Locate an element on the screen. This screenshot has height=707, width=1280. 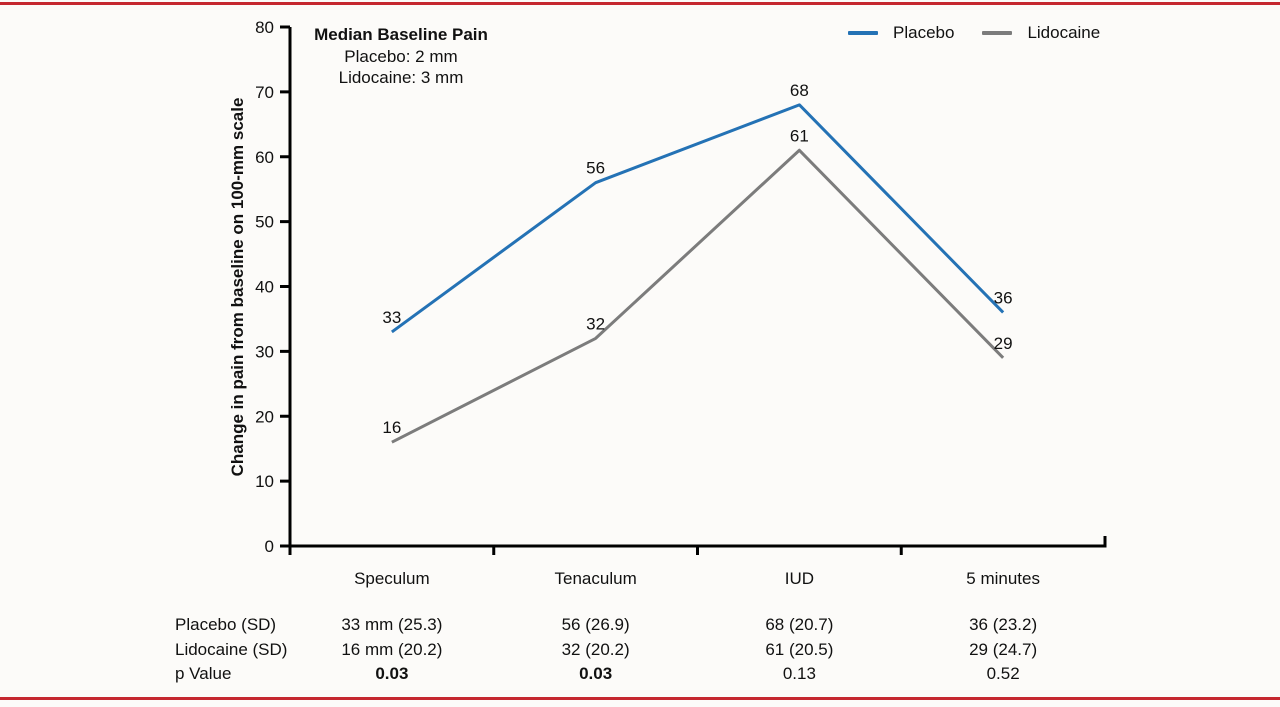
legend: Placebo Lidocaine is located at coordinates (974, 33).